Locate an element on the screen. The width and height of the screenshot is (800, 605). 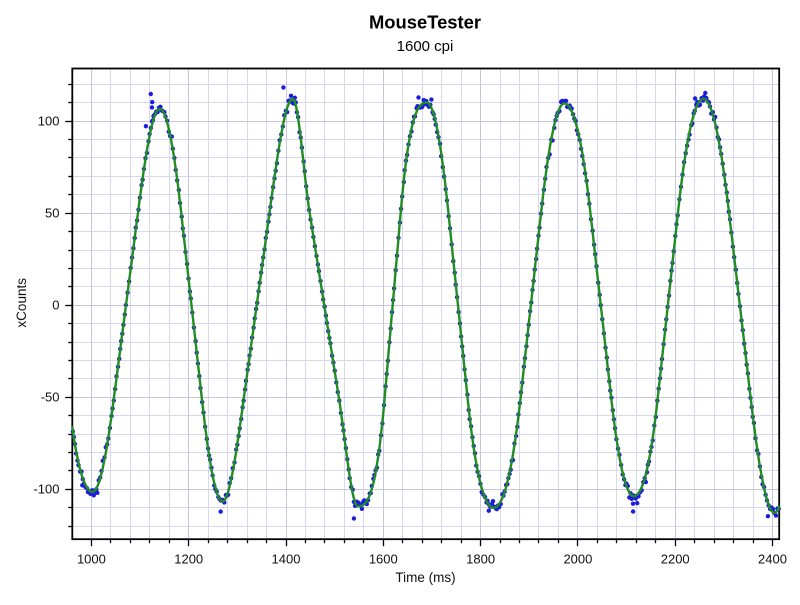
svg-text: 2000 is located at coordinates (577, 559).